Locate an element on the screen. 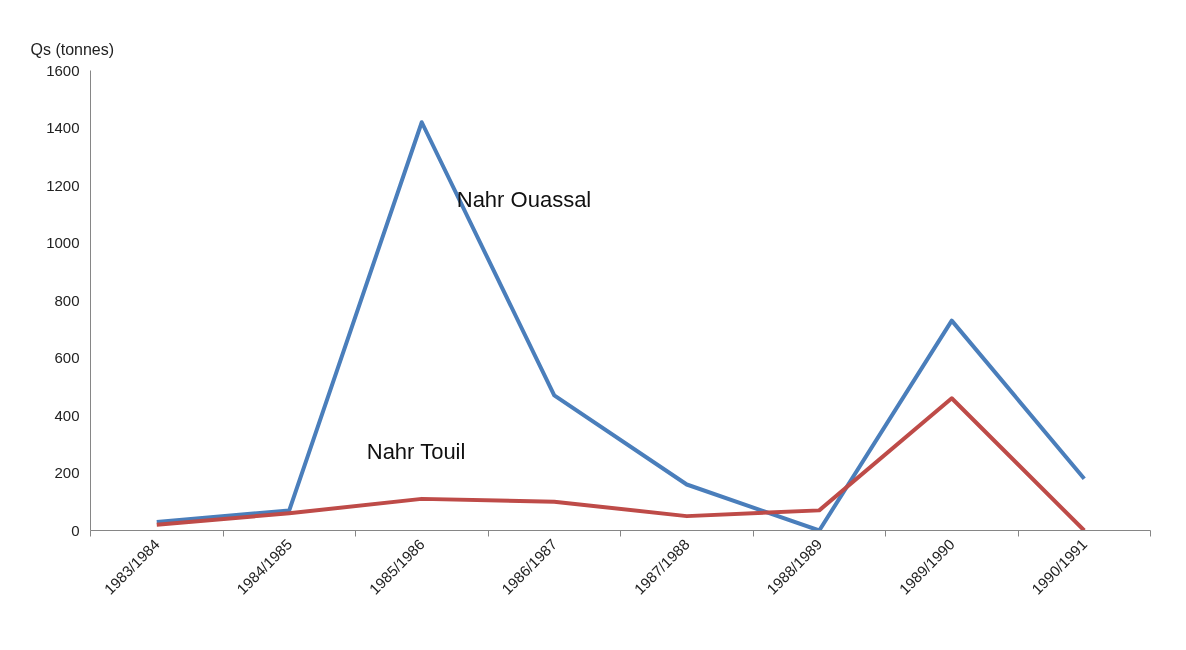  y-tick-label: 1200 is located at coordinates (63, 185).